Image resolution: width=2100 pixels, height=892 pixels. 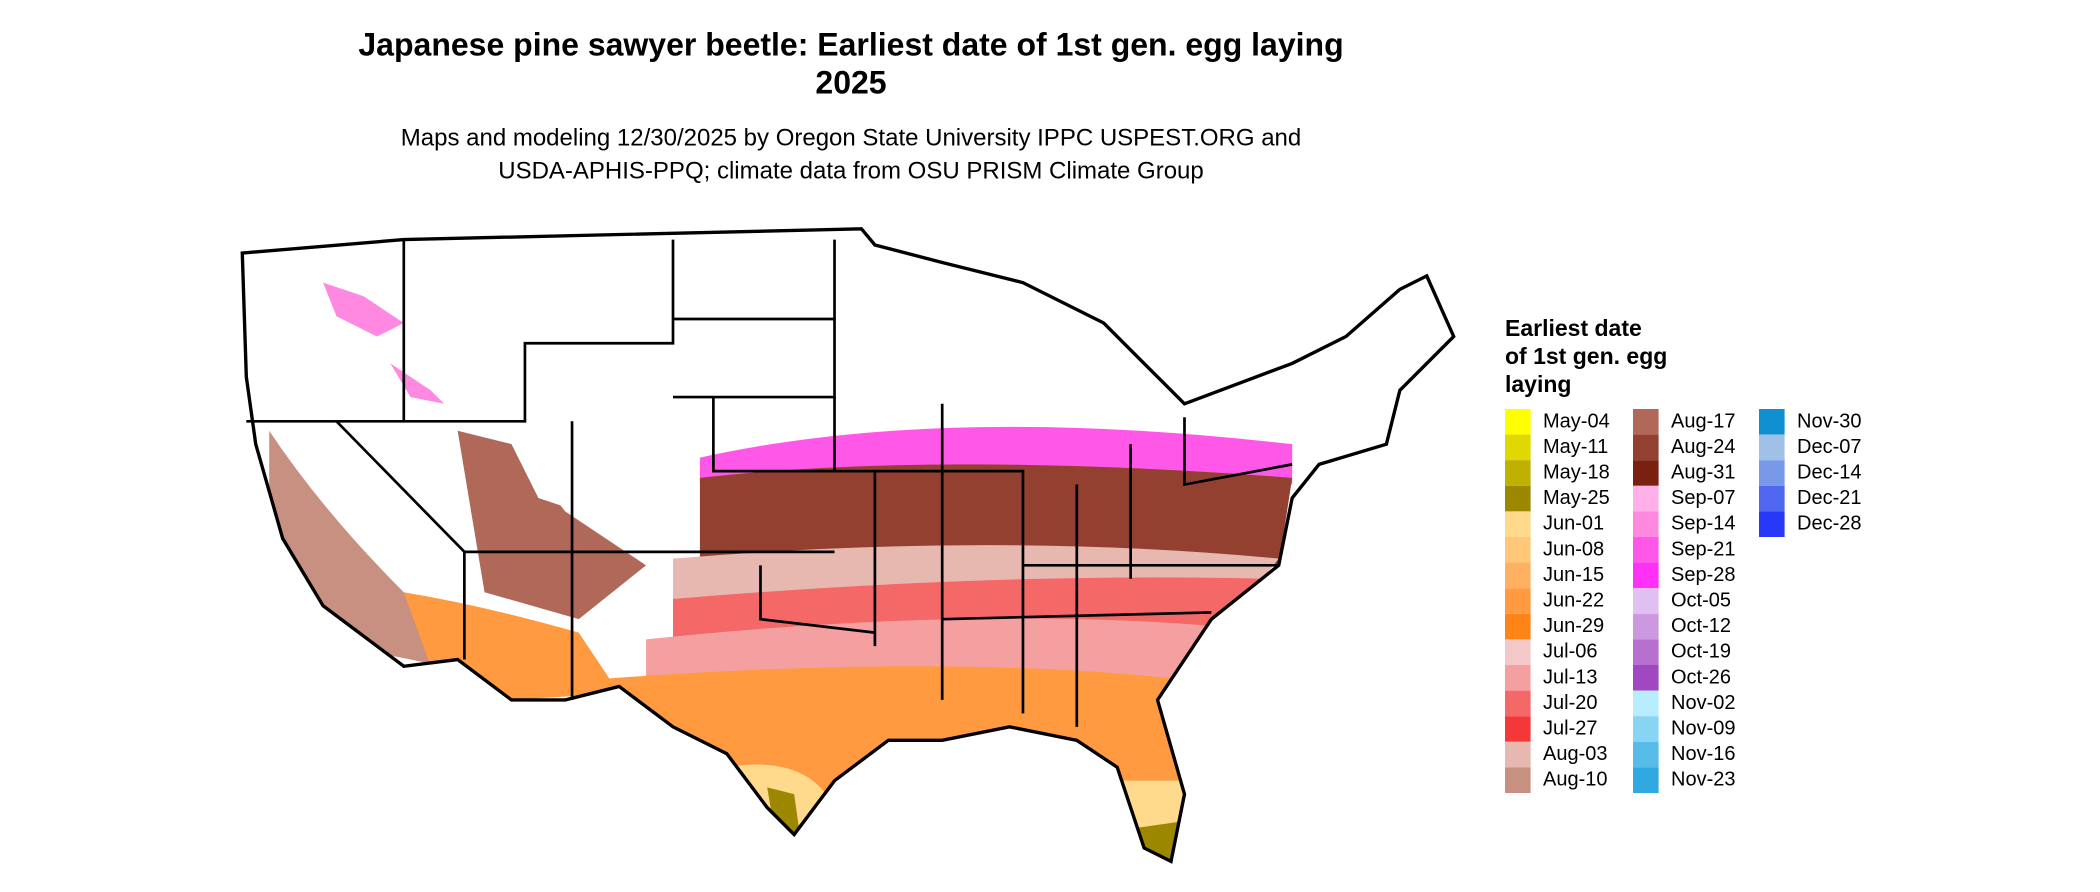 What do you see at coordinates (850, 82) in the screenshot?
I see `title: 2025` at bounding box center [850, 82].